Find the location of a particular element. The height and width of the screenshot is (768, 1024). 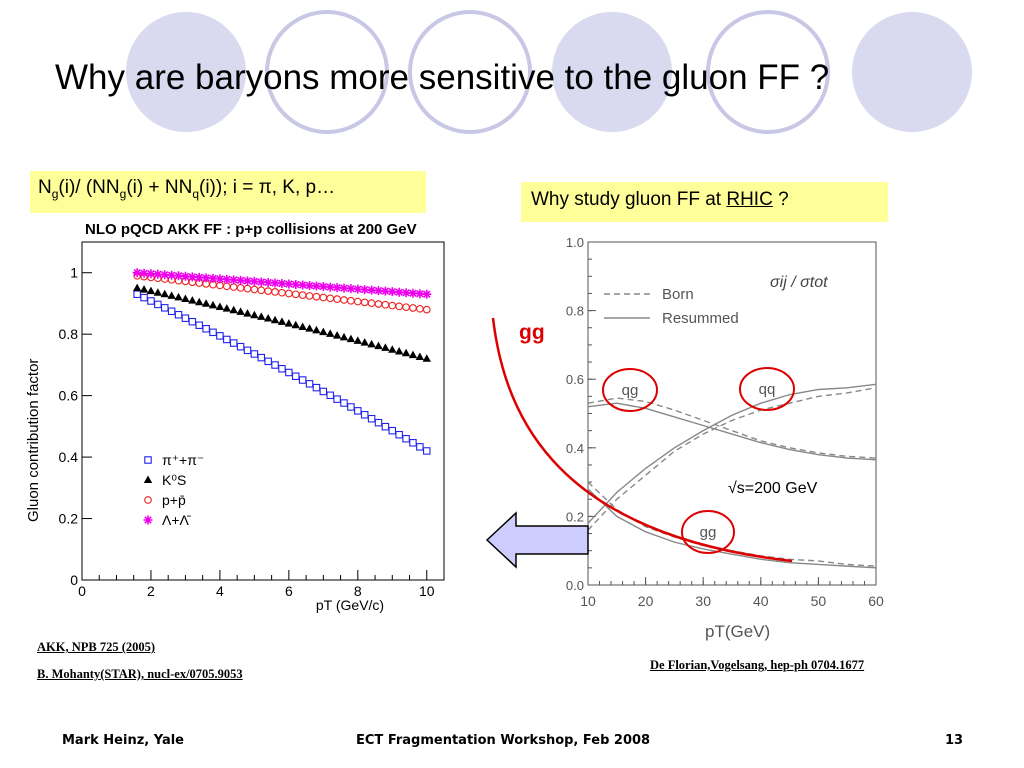

rhic-question: Why study gluon FF at RHIC ? is located at coordinates (704, 202).